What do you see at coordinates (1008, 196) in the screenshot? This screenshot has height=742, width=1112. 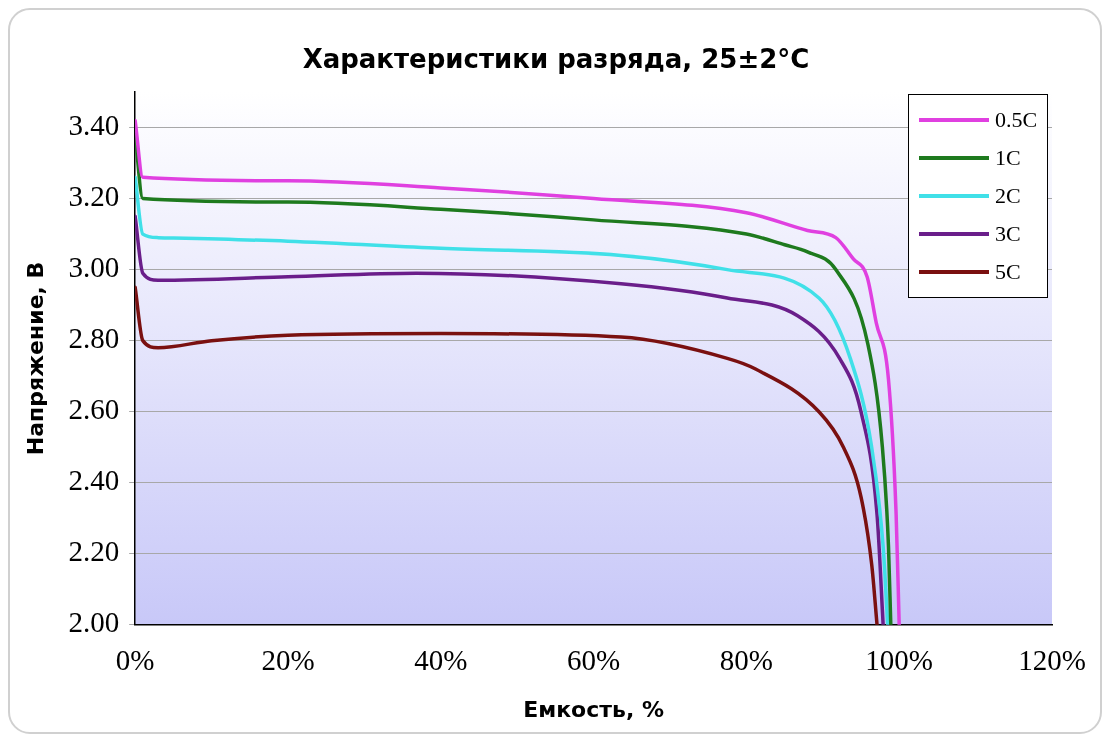 I see `legend-label: 2C` at bounding box center [1008, 196].